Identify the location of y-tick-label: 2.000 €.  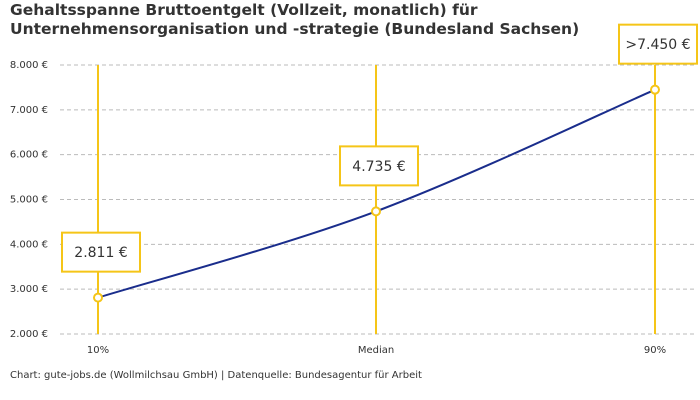
(29, 334).